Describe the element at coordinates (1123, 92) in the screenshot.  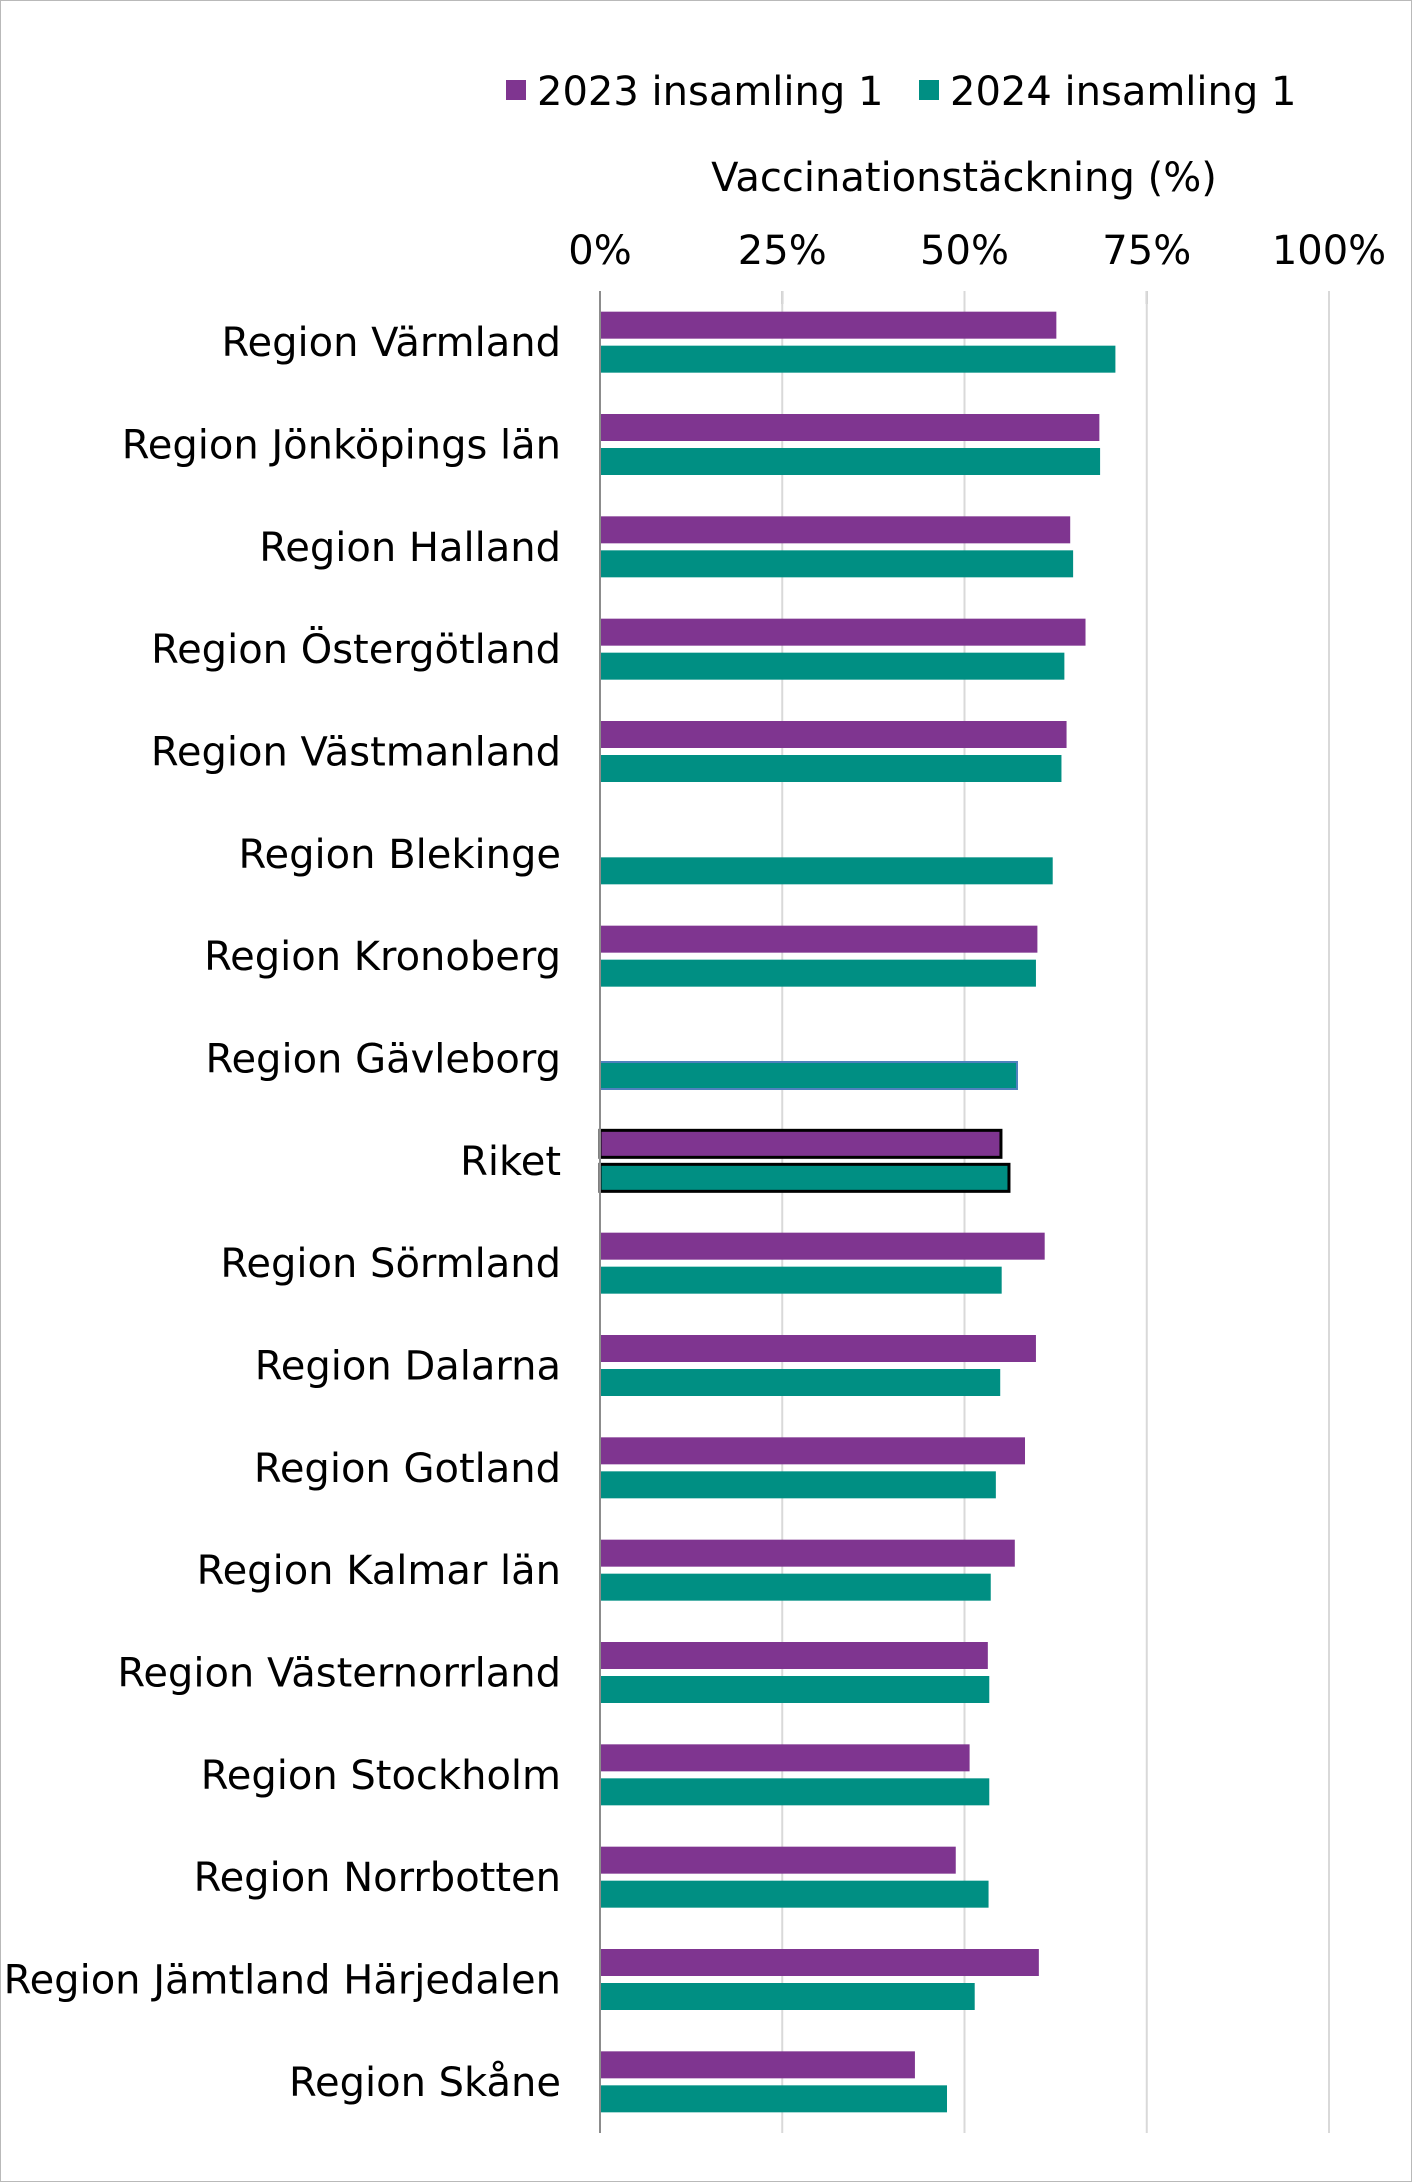
I see `legend-label-2024: 2024 insamling 1` at that location.